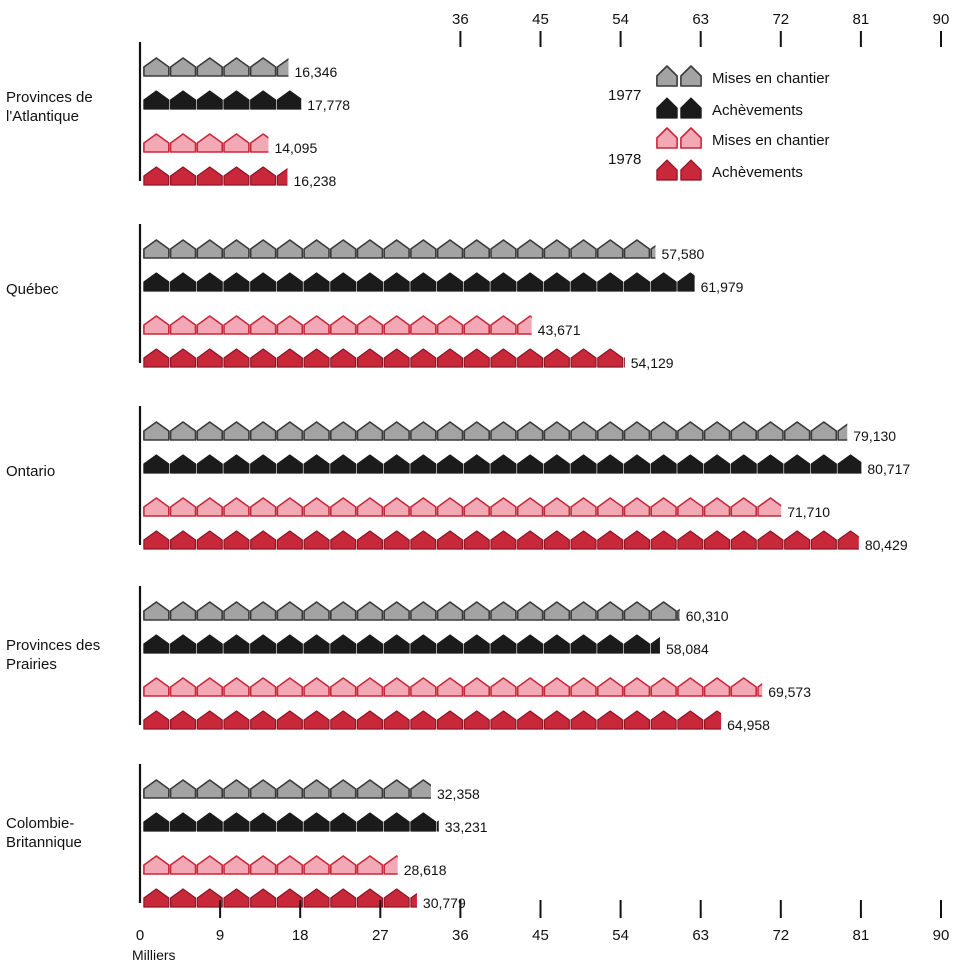 This screenshot has width=953, height=966. I want to click on region-label: Britannique, so click(44, 842).